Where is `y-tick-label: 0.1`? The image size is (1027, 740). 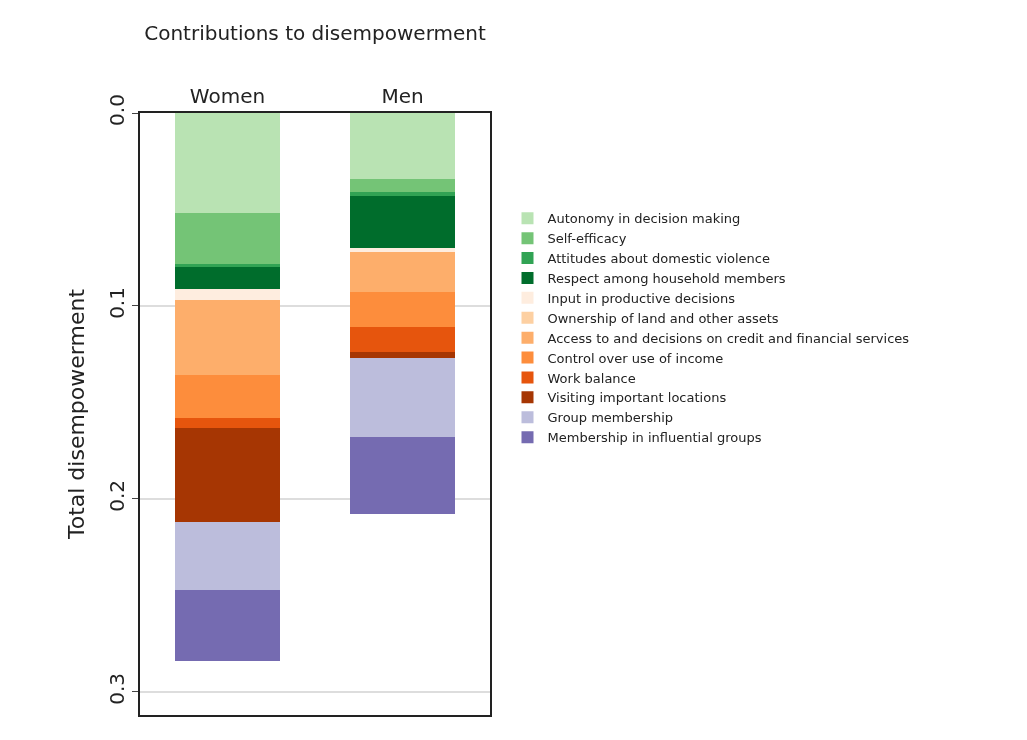 y-tick-label: 0.1 is located at coordinates (117, 303).